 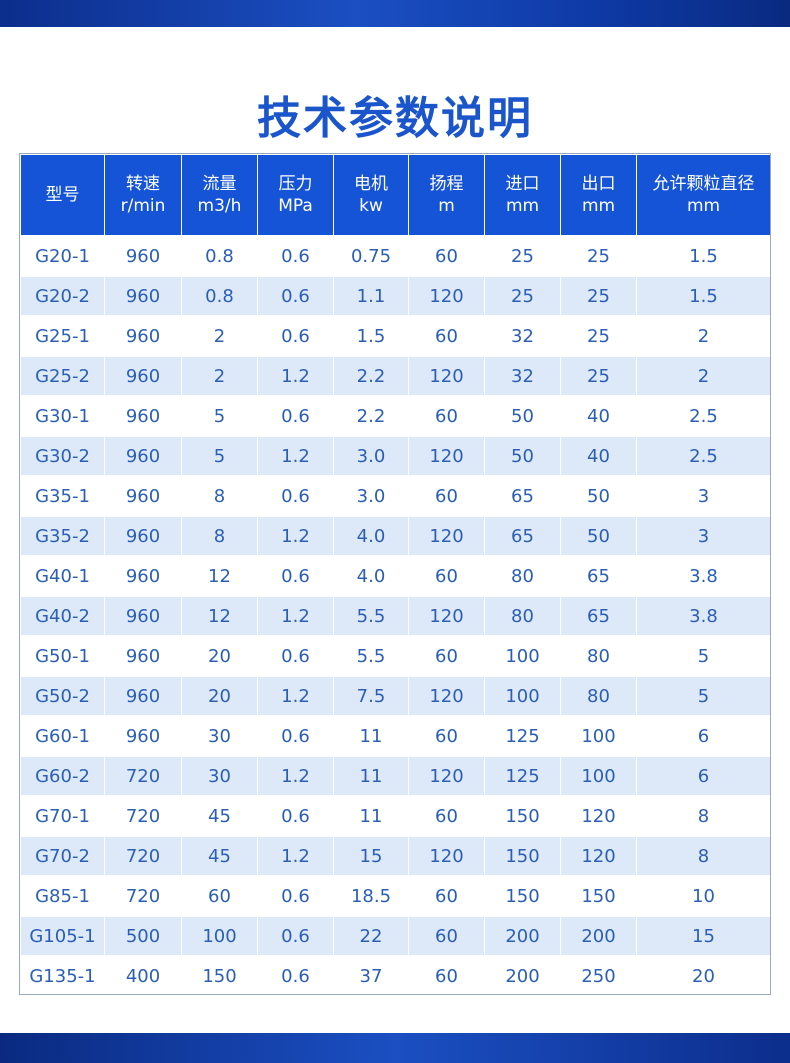 What do you see at coordinates (219, 935) in the screenshot?
I see `table-cell: 100` at bounding box center [219, 935].